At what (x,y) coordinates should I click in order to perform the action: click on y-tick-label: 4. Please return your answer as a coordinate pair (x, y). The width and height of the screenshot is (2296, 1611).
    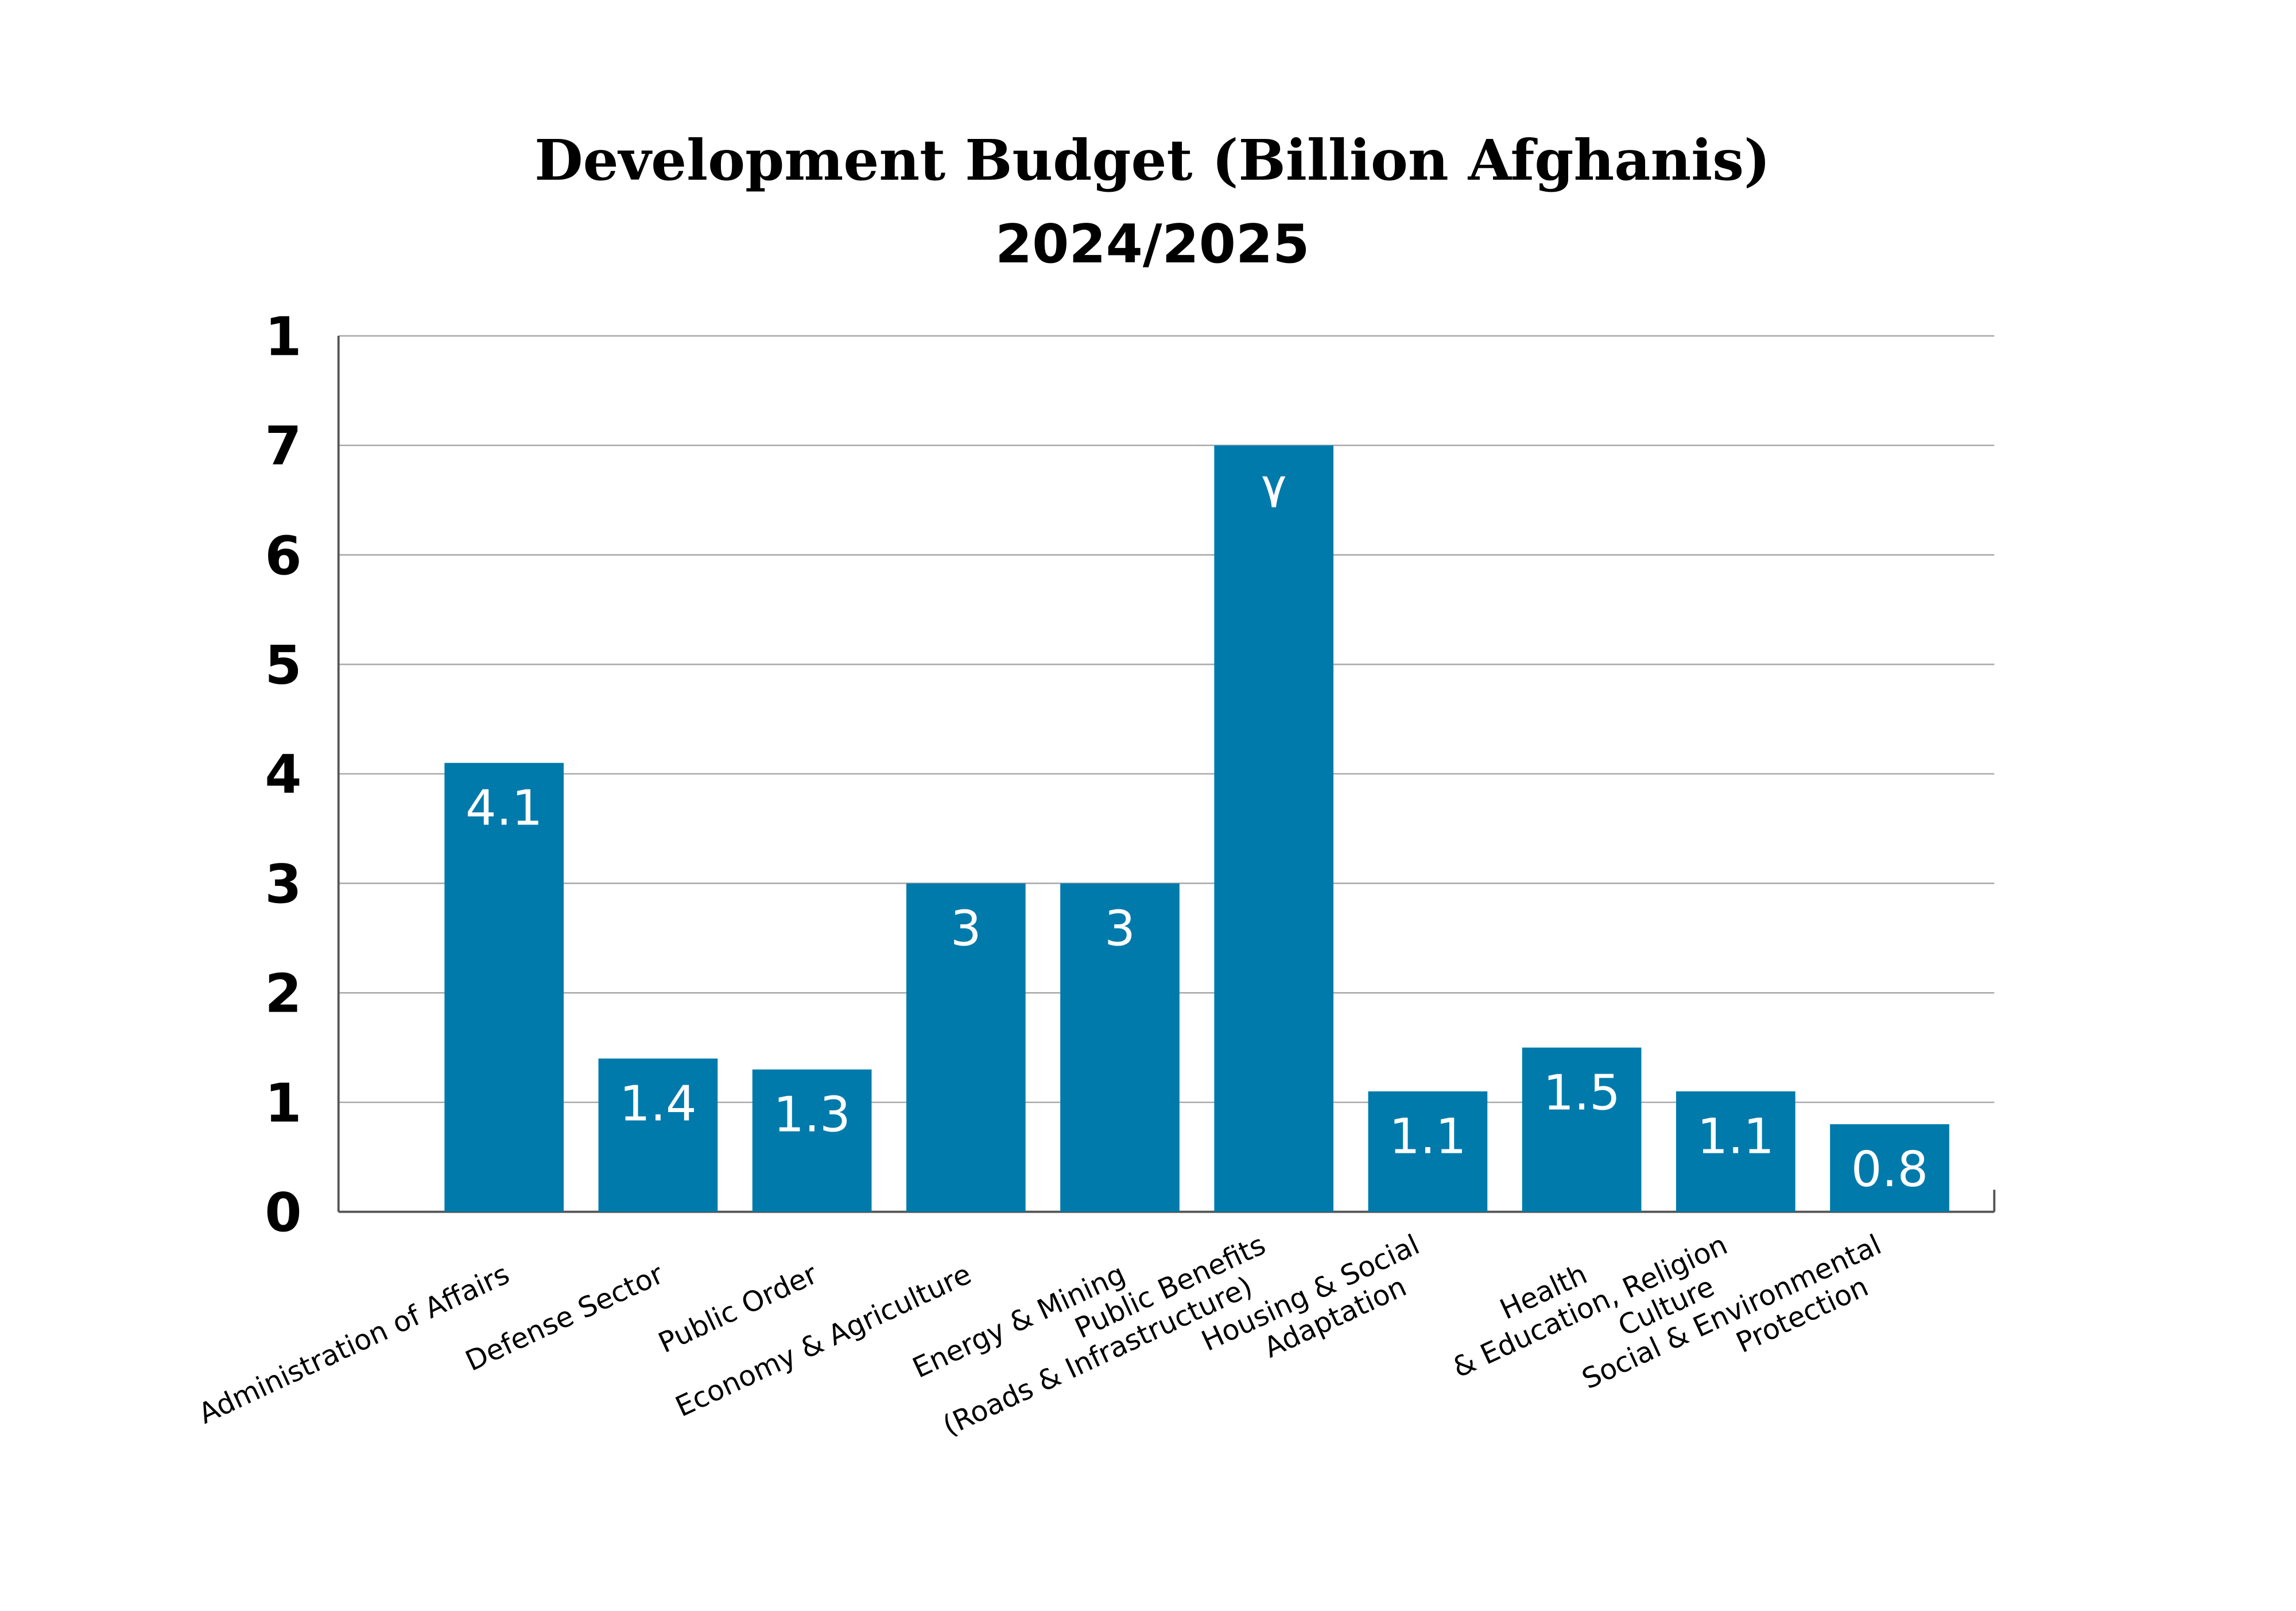
    Looking at the image, I should click on (283, 774).